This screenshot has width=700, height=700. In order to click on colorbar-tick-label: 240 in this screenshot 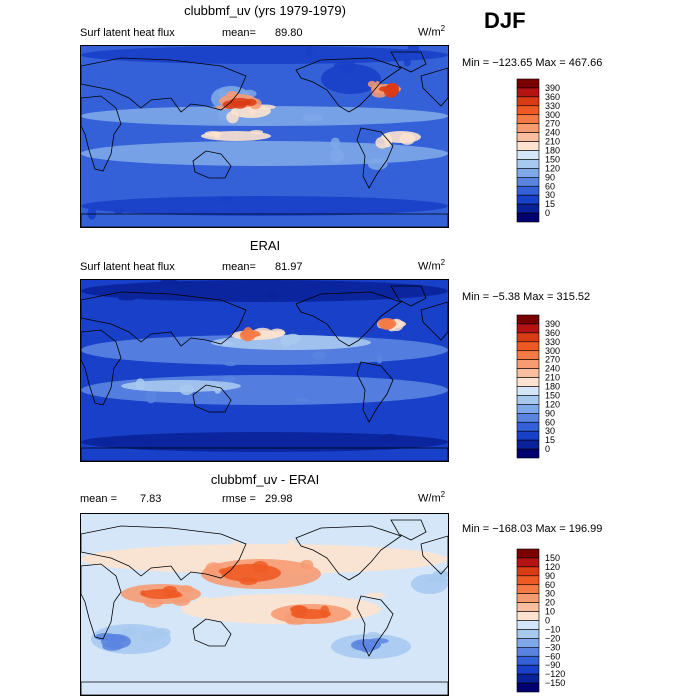, I will do `click(552, 369)`.